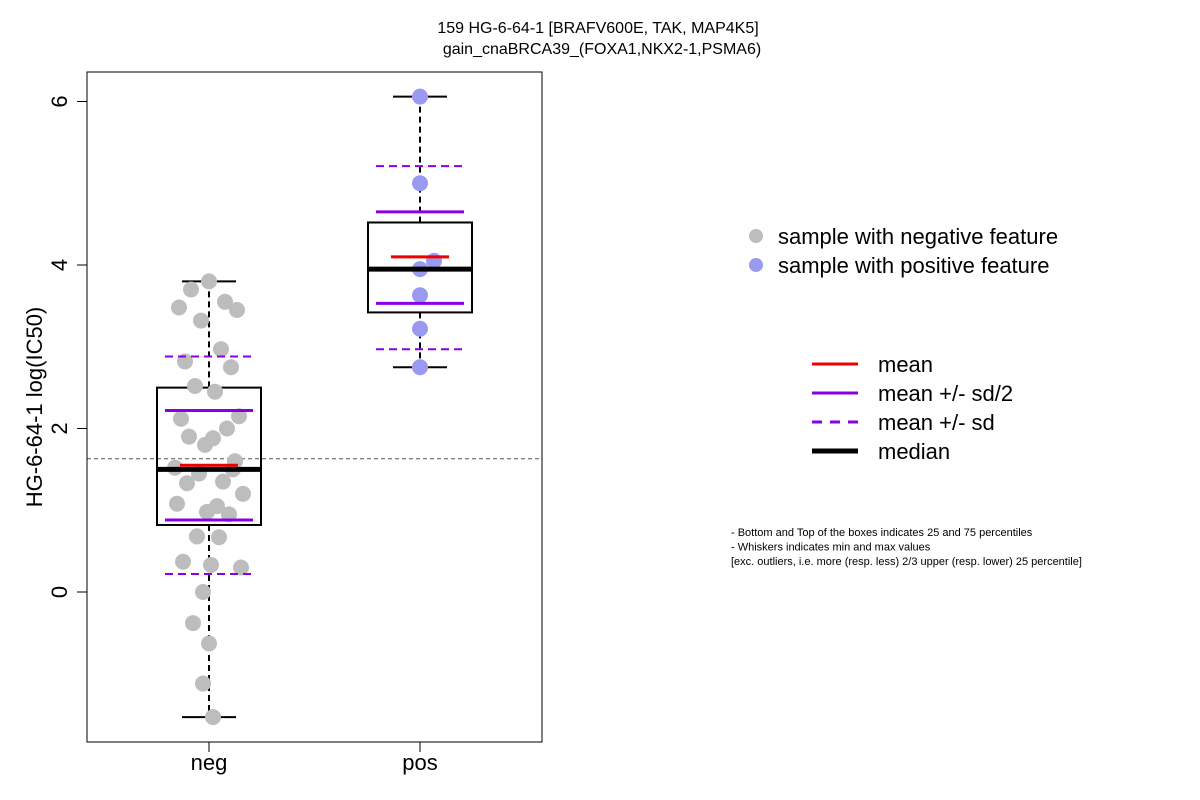 The width and height of the screenshot is (1200, 800). Describe the element at coordinates (912, 408) in the screenshot. I see `legend-lines: mean mean +/- sd/2 mean +/- sd median` at that location.